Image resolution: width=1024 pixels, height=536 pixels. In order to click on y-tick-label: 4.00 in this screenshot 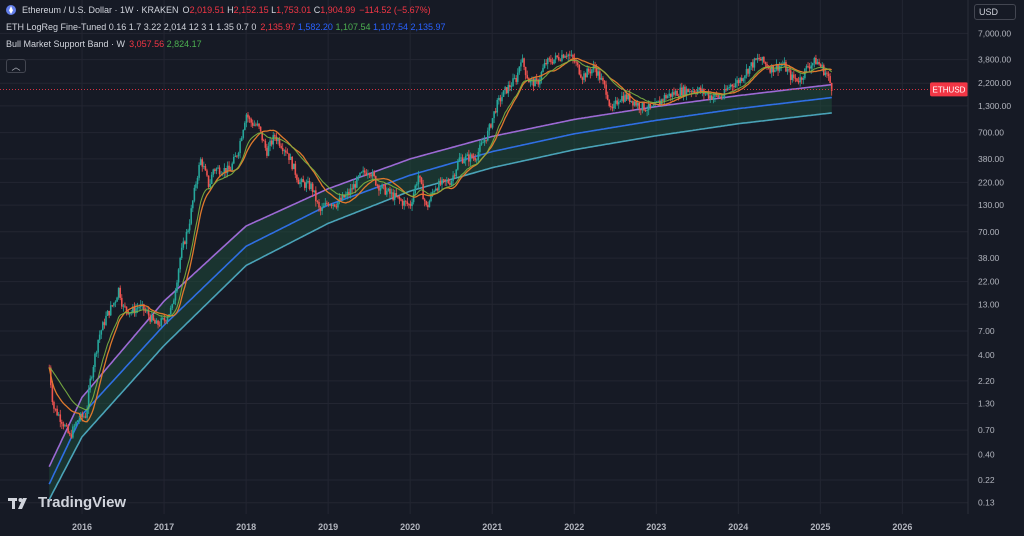, I will do `click(986, 355)`.